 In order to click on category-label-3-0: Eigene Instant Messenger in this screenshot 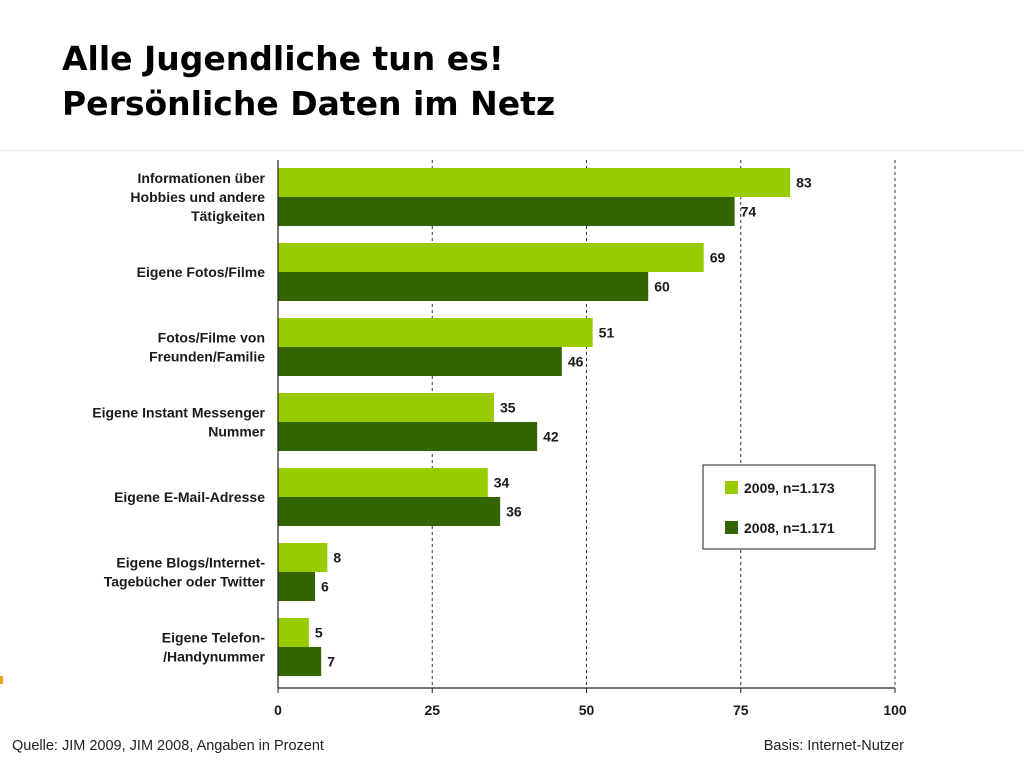, I will do `click(178, 413)`.